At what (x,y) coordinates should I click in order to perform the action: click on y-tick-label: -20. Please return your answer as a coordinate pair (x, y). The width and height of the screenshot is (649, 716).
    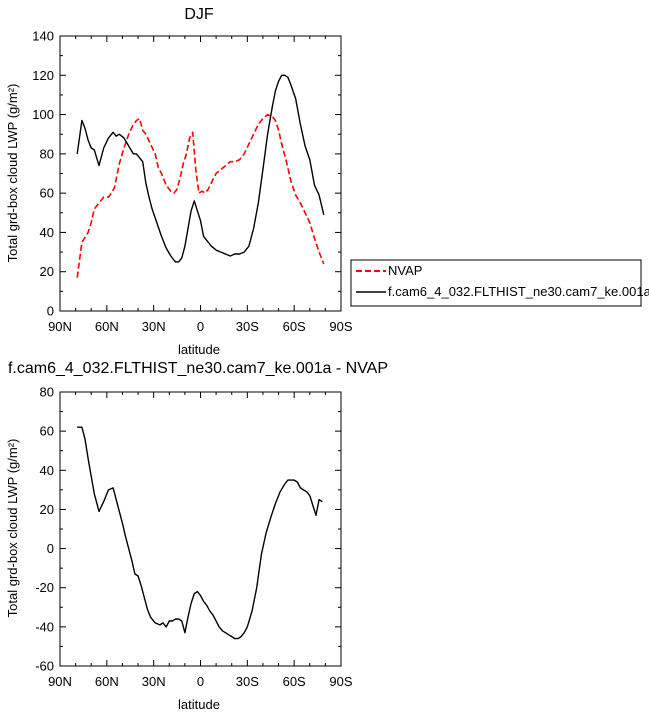
    Looking at the image, I should click on (44, 587).